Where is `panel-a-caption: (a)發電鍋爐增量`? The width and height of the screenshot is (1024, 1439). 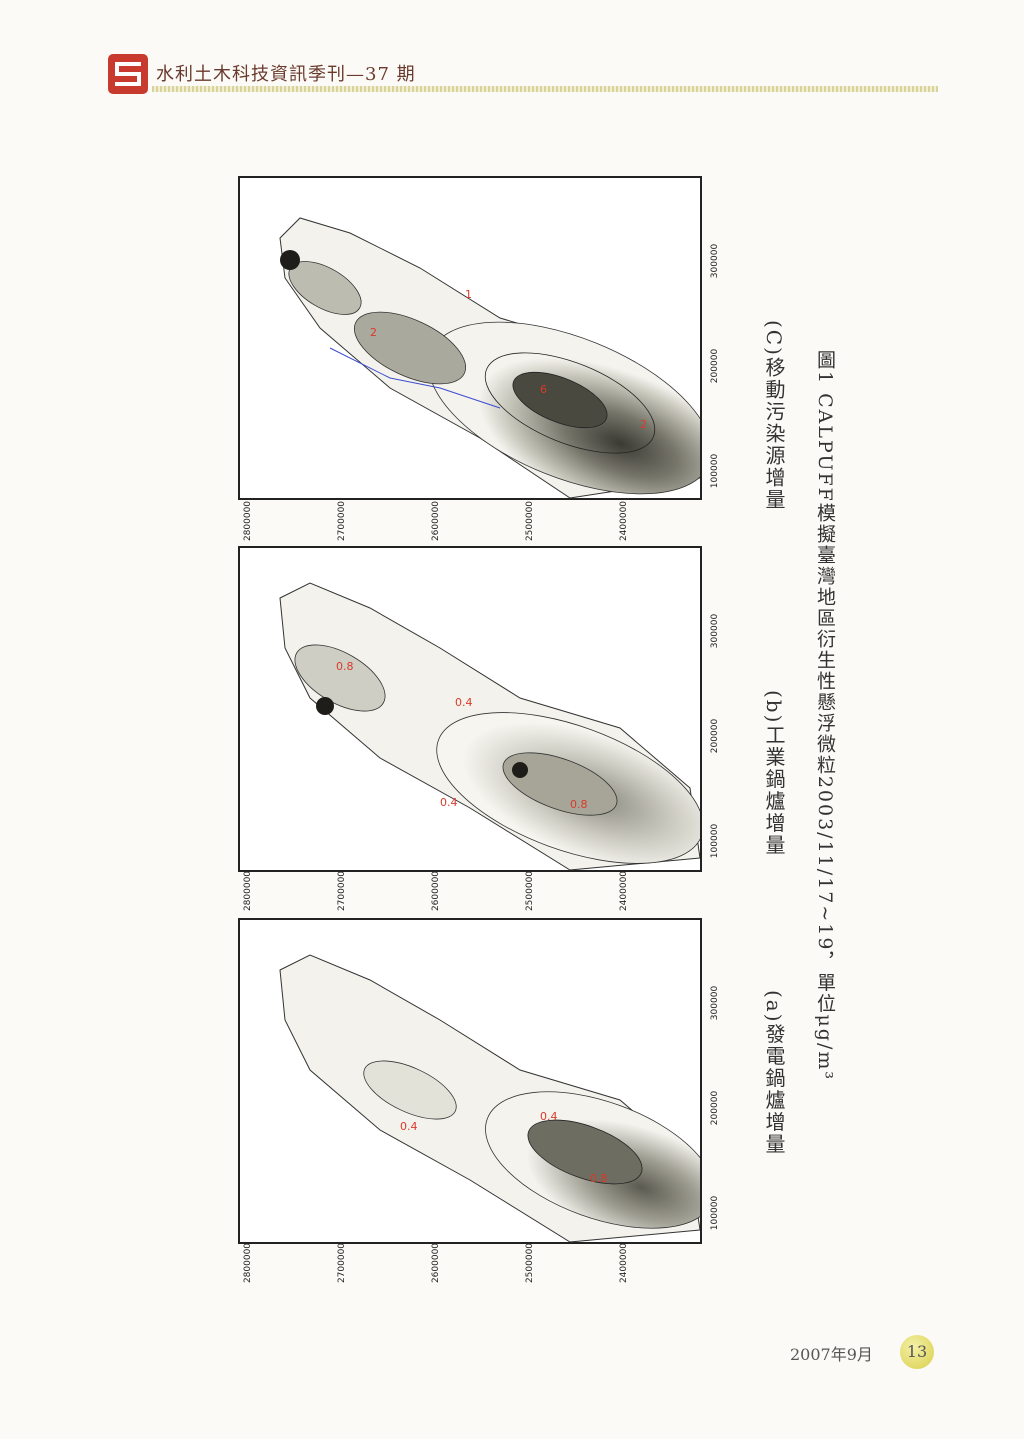 panel-a-caption: (a)發電鍋爐增量 is located at coordinates (774, 1073).